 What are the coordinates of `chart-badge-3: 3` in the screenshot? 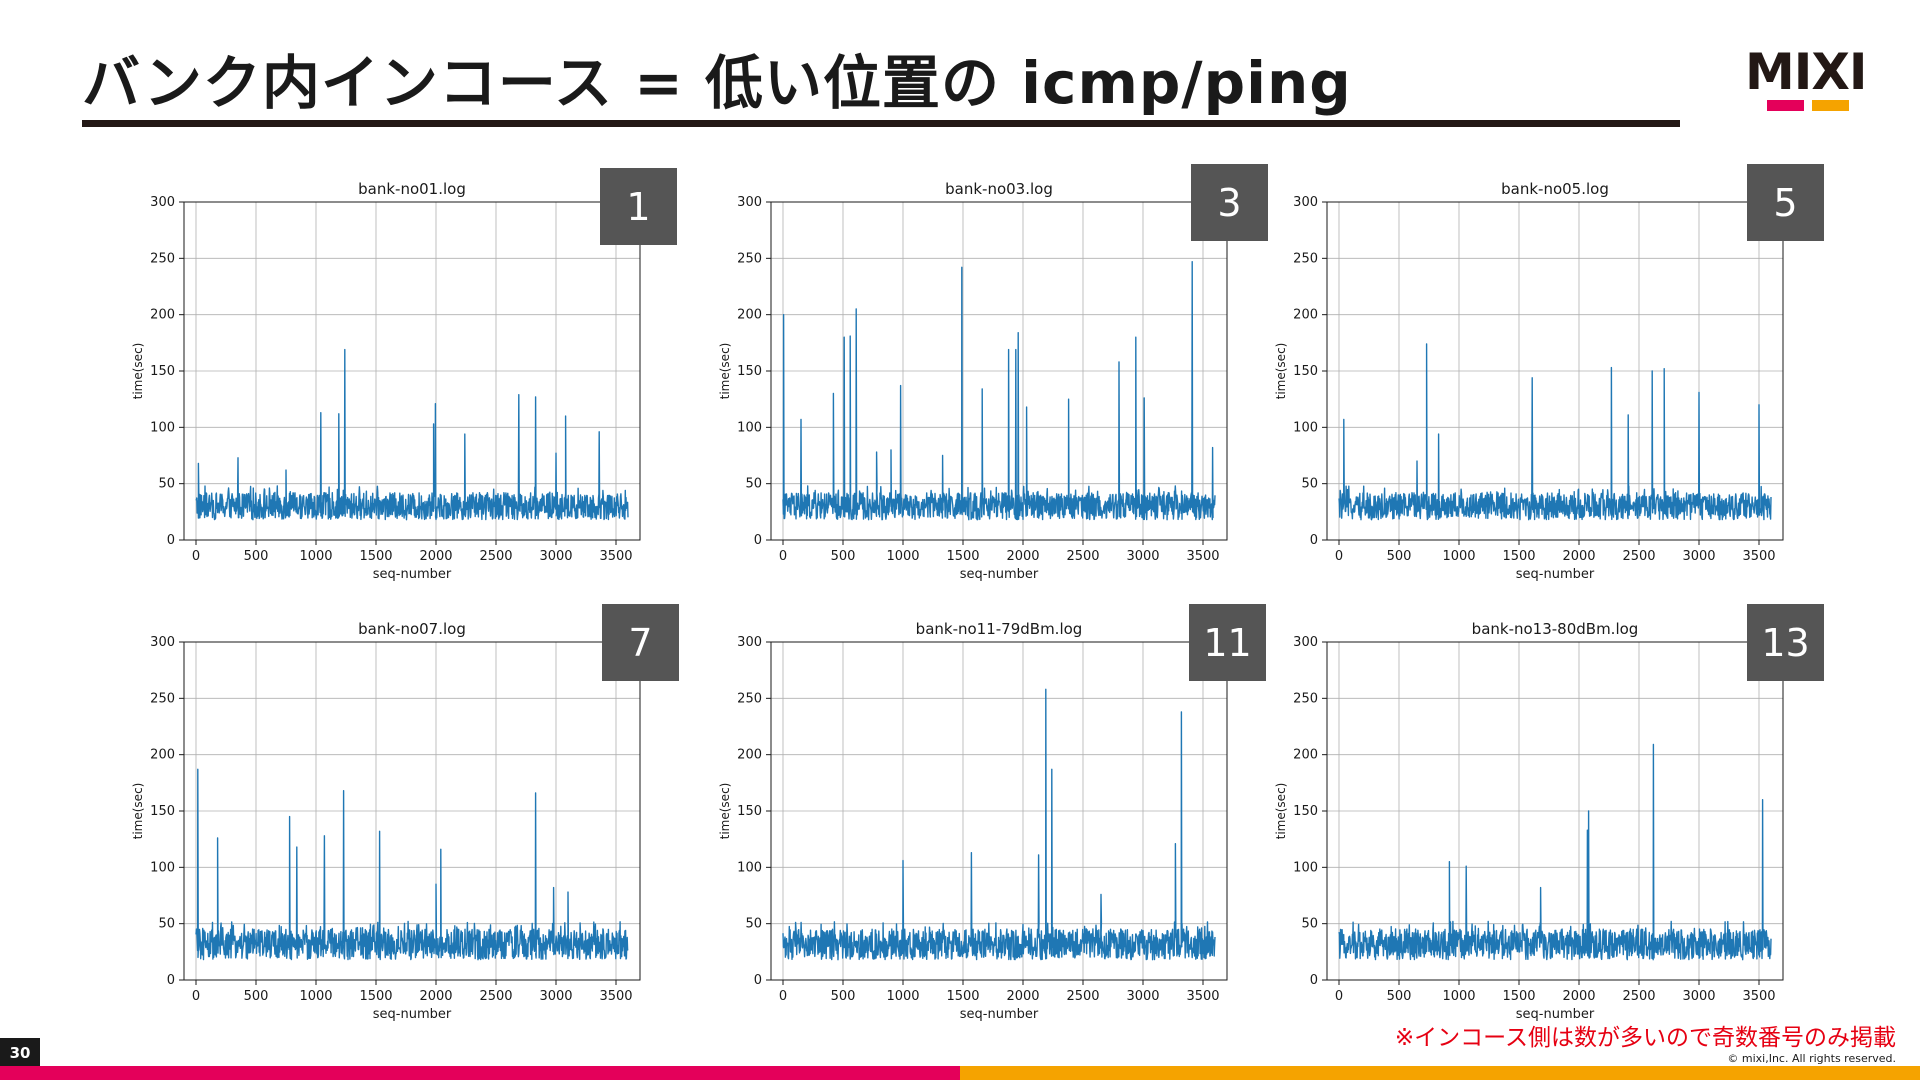 It's located at (1229, 202).